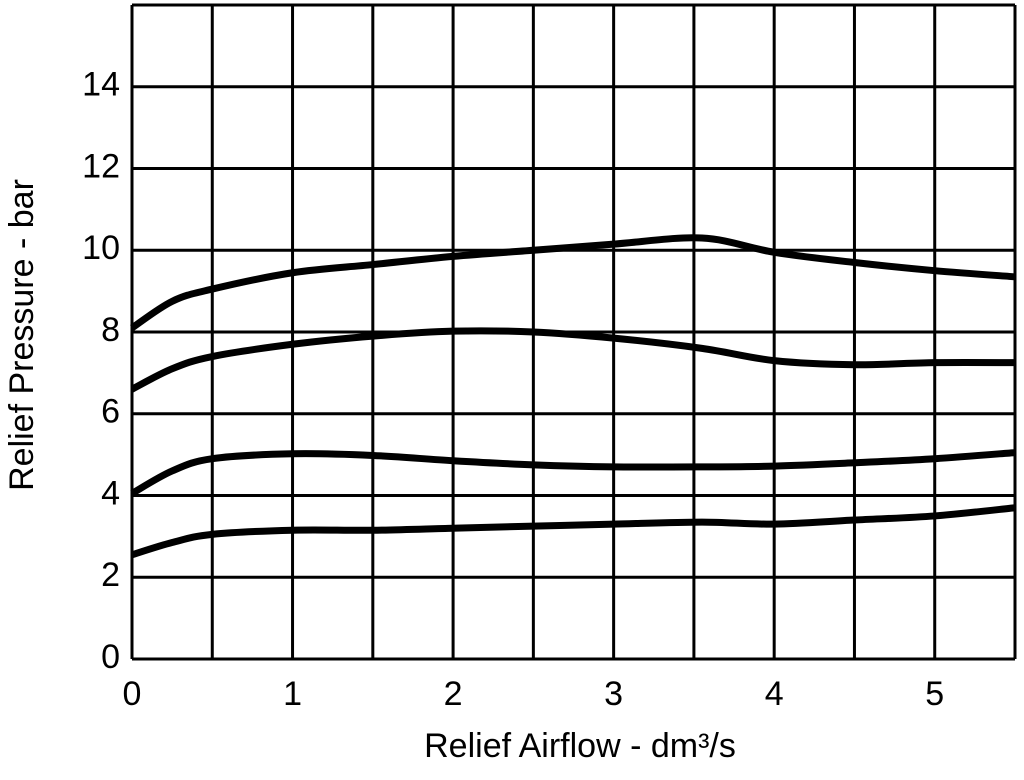 The width and height of the screenshot is (1024, 780). What do you see at coordinates (453, 694) in the screenshot?
I see `x-tick-label: 2` at bounding box center [453, 694].